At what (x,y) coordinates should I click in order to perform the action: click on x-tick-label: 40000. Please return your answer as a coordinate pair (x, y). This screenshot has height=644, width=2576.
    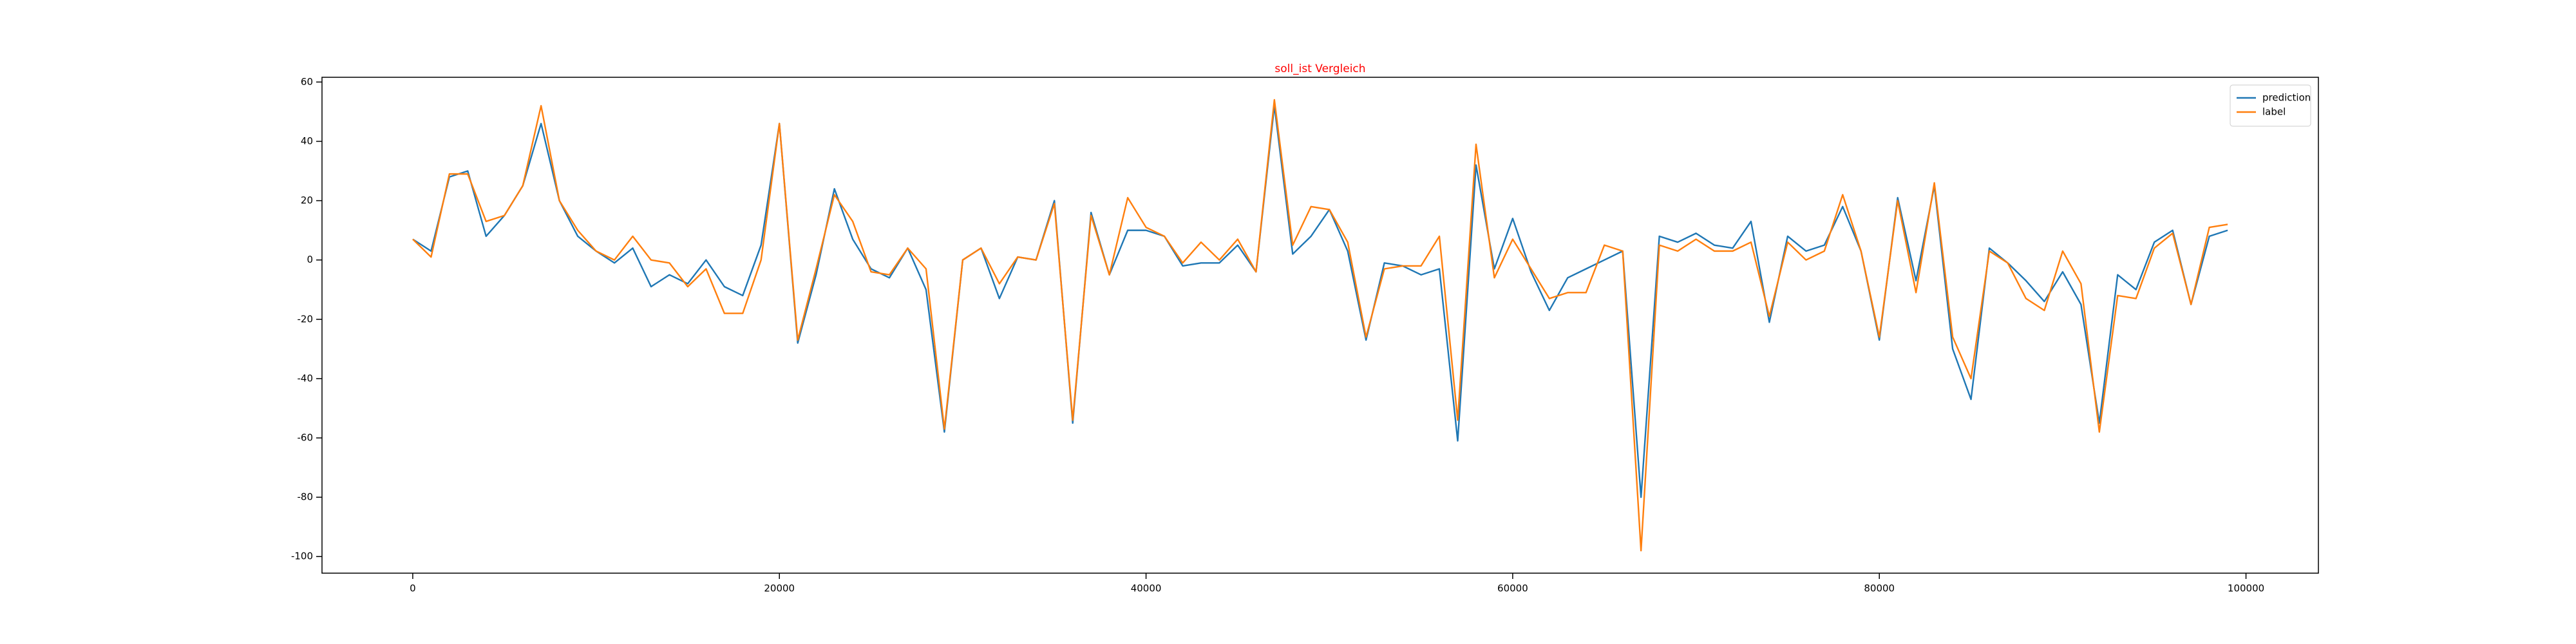
    Looking at the image, I should click on (1146, 588).